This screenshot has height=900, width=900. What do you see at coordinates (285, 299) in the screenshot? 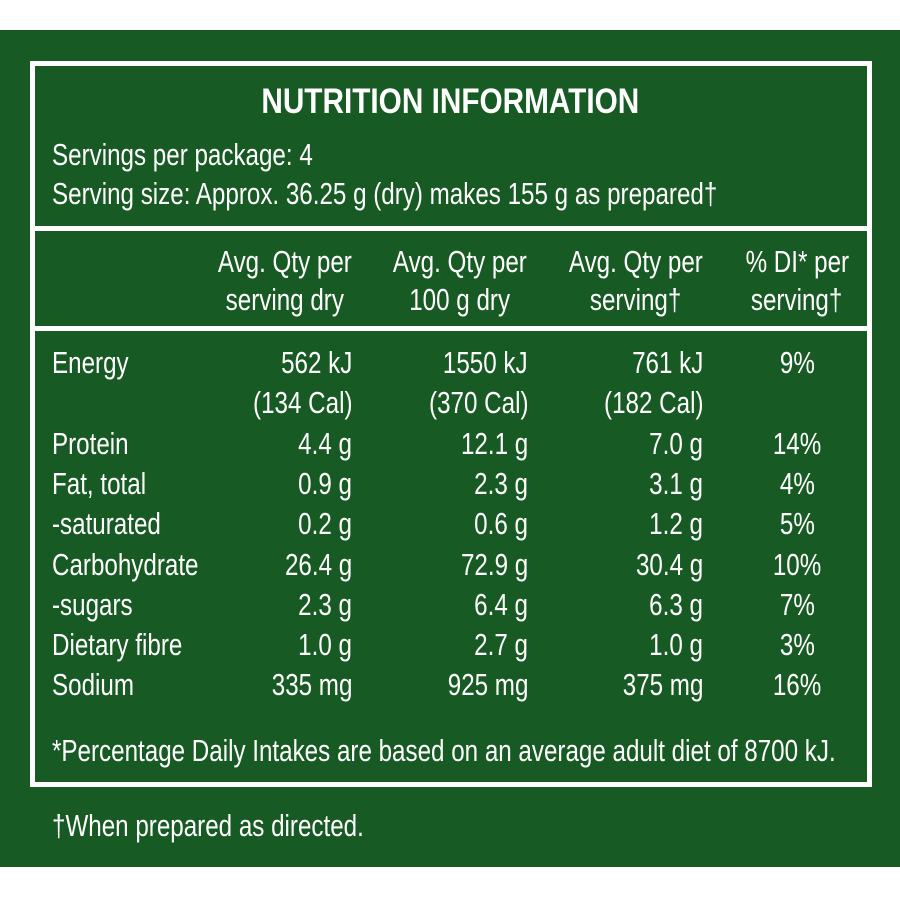
I see `column-header: serving dry` at bounding box center [285, 299].